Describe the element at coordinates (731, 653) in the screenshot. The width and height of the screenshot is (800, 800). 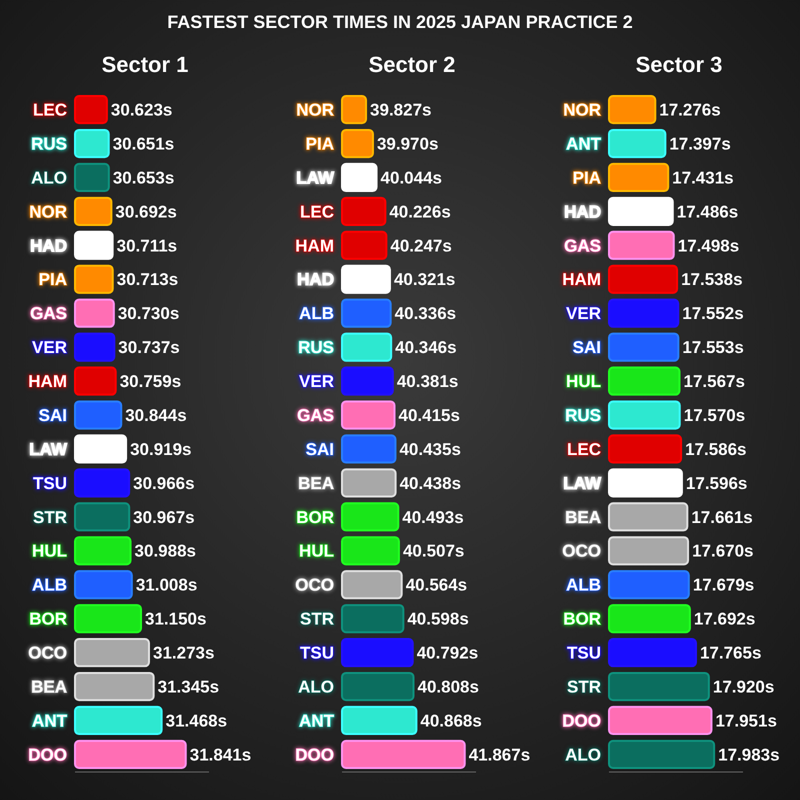
I see `data-label: 17.765s` at that location.